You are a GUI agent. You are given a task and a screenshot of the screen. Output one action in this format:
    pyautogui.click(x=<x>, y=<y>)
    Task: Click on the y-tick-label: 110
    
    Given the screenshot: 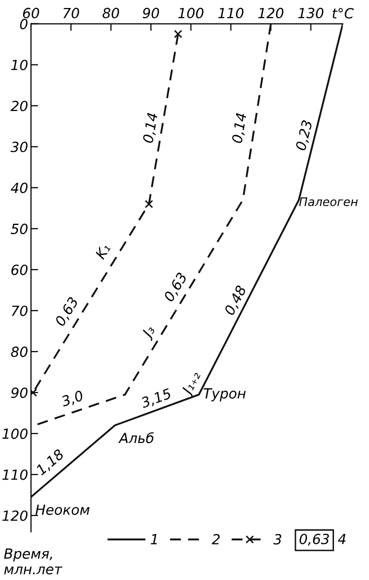 What is the action you would take?
    pyautogui.click(x=15, y=474)
    